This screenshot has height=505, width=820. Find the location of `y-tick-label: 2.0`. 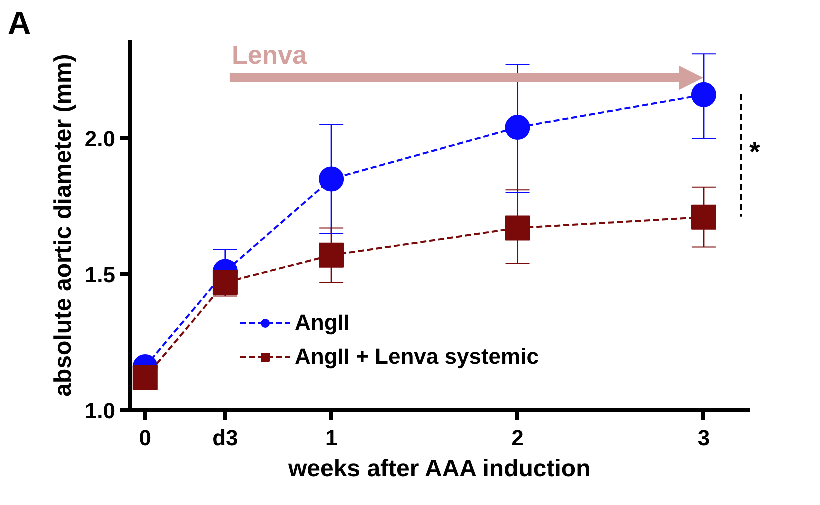

y-tick-label: 2.0 is located at coordinates (100, 139).